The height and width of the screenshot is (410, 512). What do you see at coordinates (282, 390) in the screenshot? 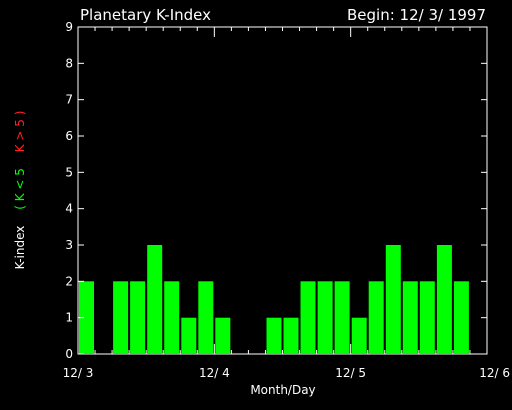
I see `x-axis-label: Month/Day` at bounding box center [282, 390].